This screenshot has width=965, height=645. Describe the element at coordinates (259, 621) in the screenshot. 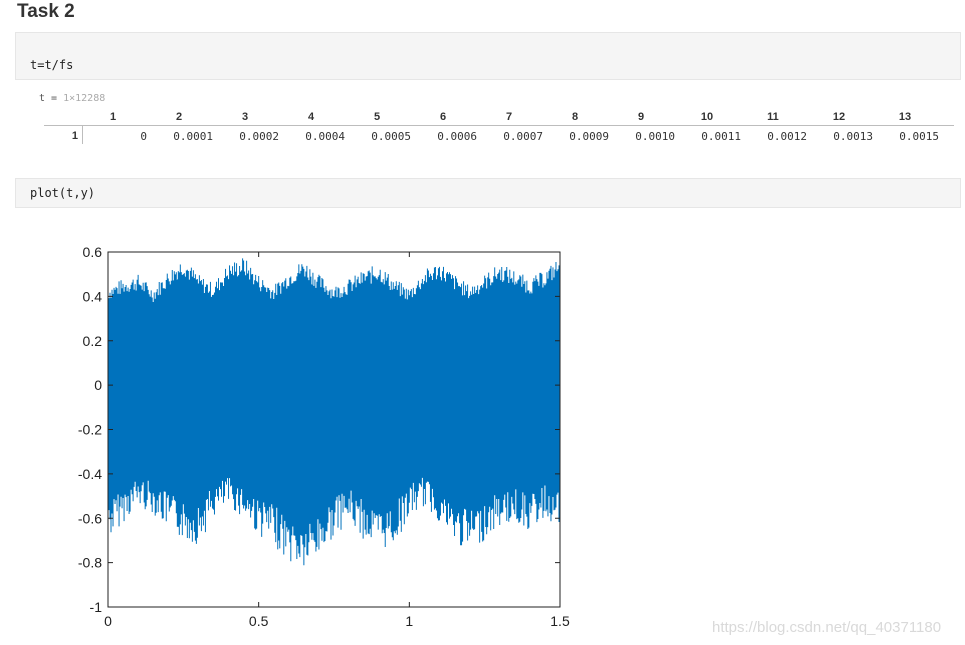

I see `x-tick-label: 0.5` at that location.